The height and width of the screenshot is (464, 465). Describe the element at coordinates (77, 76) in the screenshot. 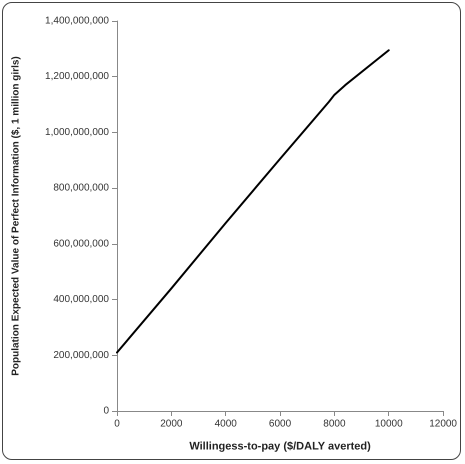

I see `y-tick-label: 1,200,000,000` at that location.